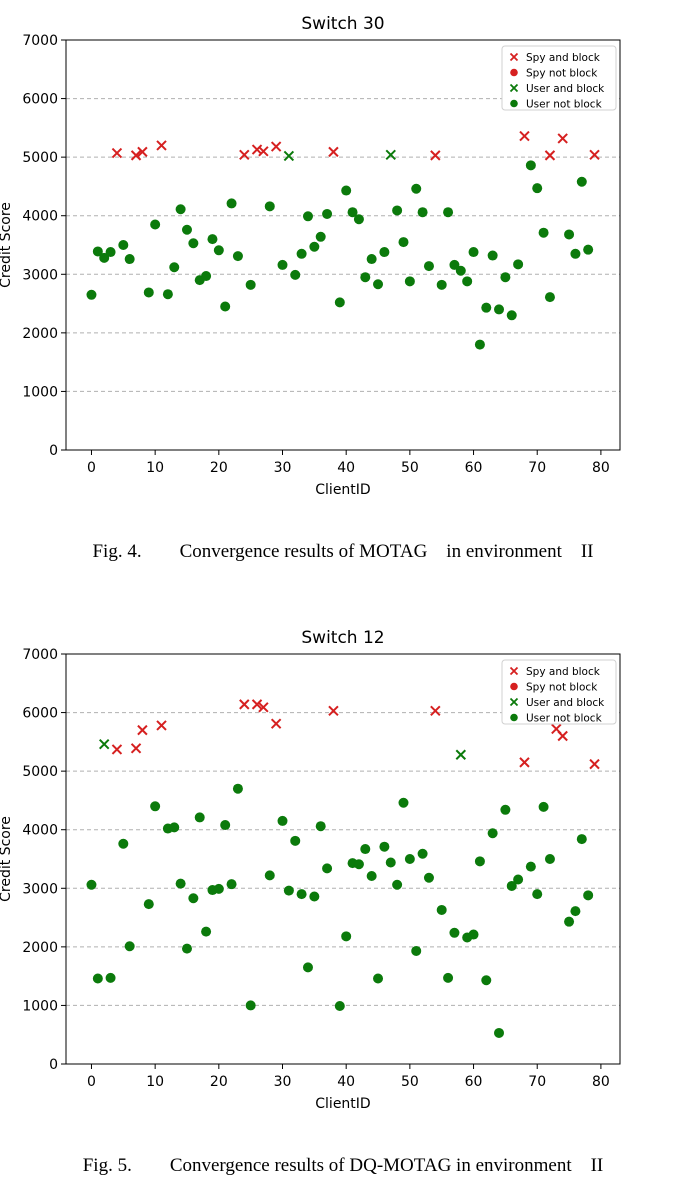 The height and width of the screenshot is (1194, 686). What do you see at coordinates (340, 255) in the screenshot?
I see `series-user-not-block` at bounding box center [340, 255].